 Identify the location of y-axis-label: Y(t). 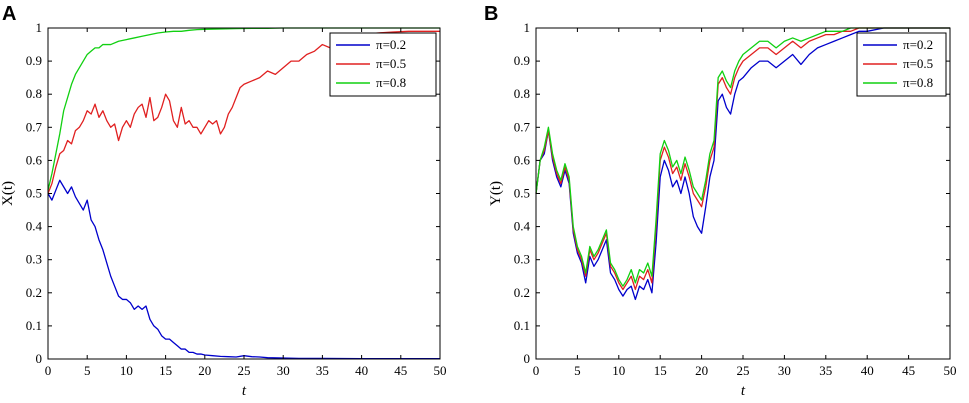
(496, 193).